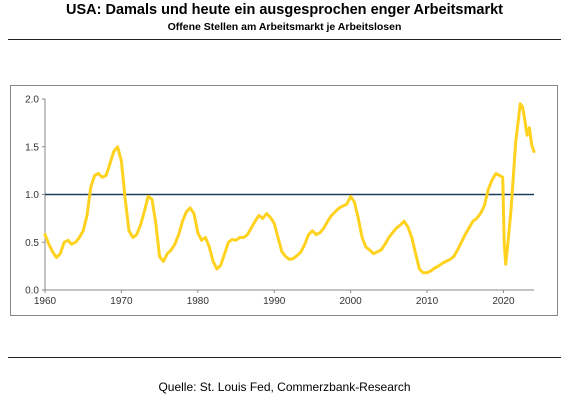  I want to click on x-tick-label: 2010, so click(427, 301).